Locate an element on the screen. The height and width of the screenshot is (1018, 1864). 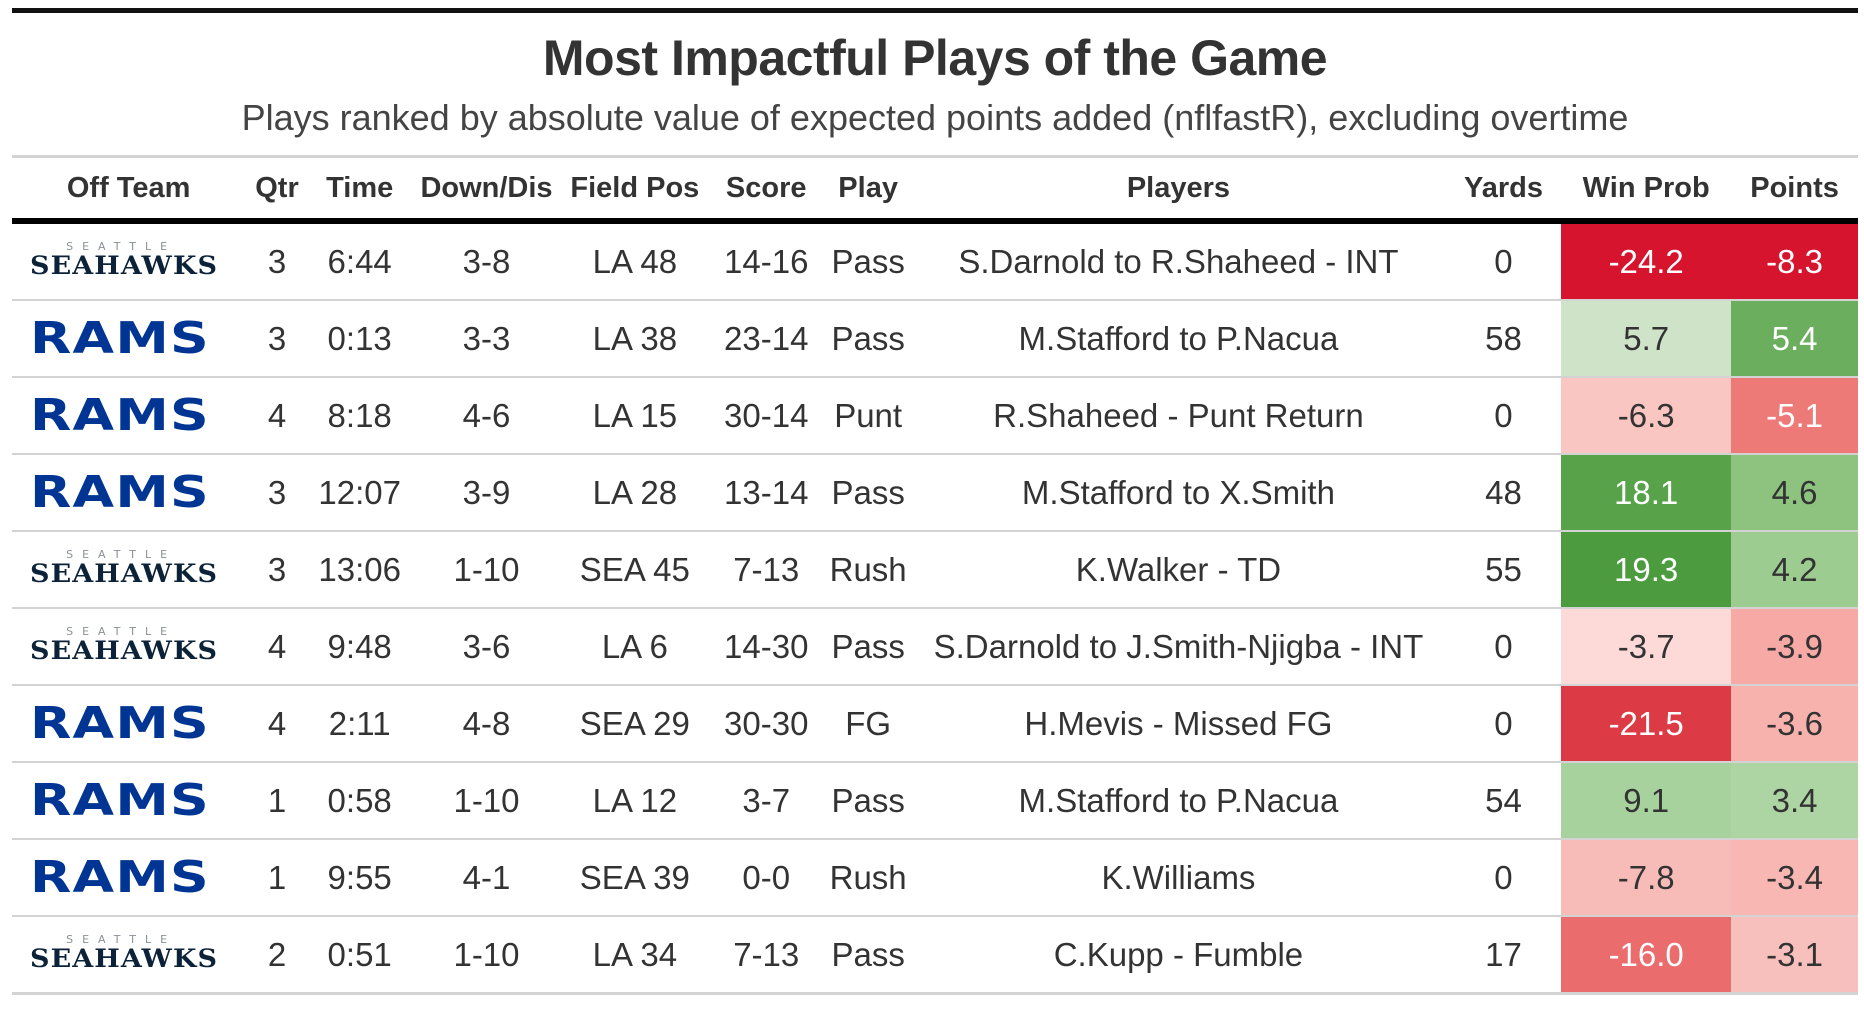
col-header-time: Time is located at coordinates (360, 187).